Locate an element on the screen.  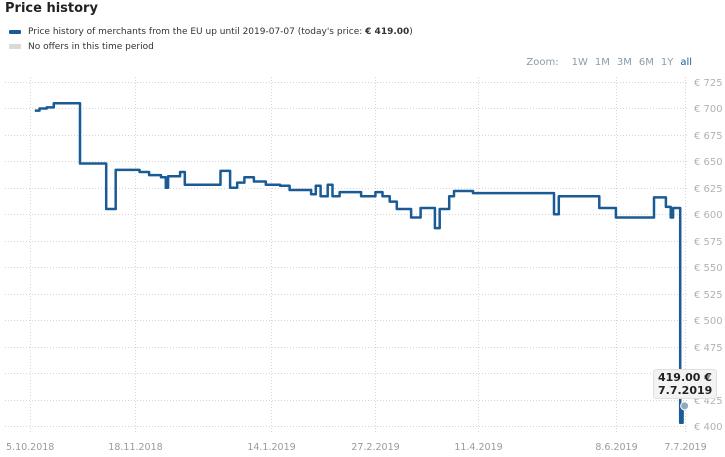
zoom-1m-button: 1M is located at coordinates (602, 62).